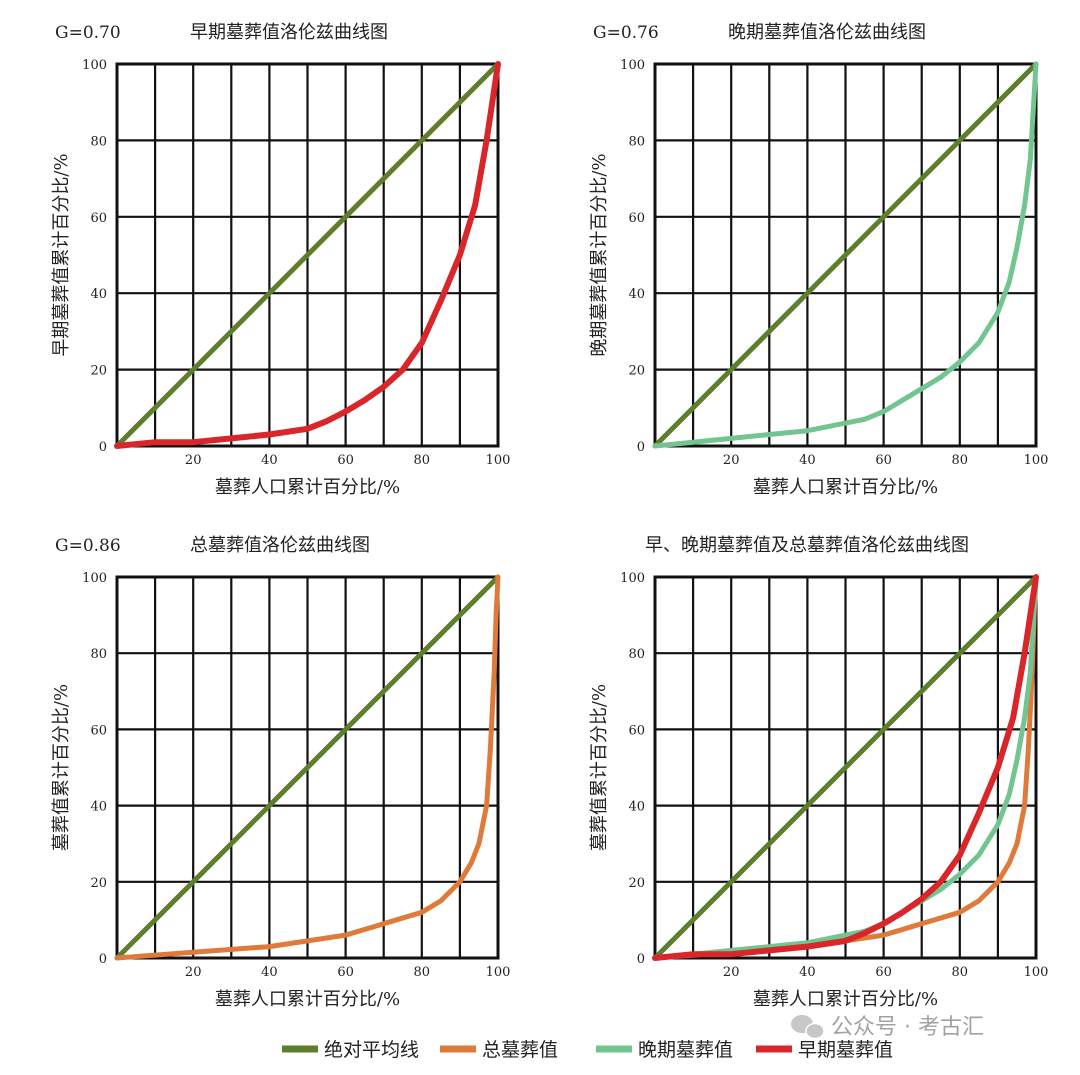 The image size is (1080, 1075). What do you see at coordinates (827, 32) in the screenshot?
I see `chart-title: 晚期墓葬值洛伦兹曲线图` at bounding box center [827, 32].